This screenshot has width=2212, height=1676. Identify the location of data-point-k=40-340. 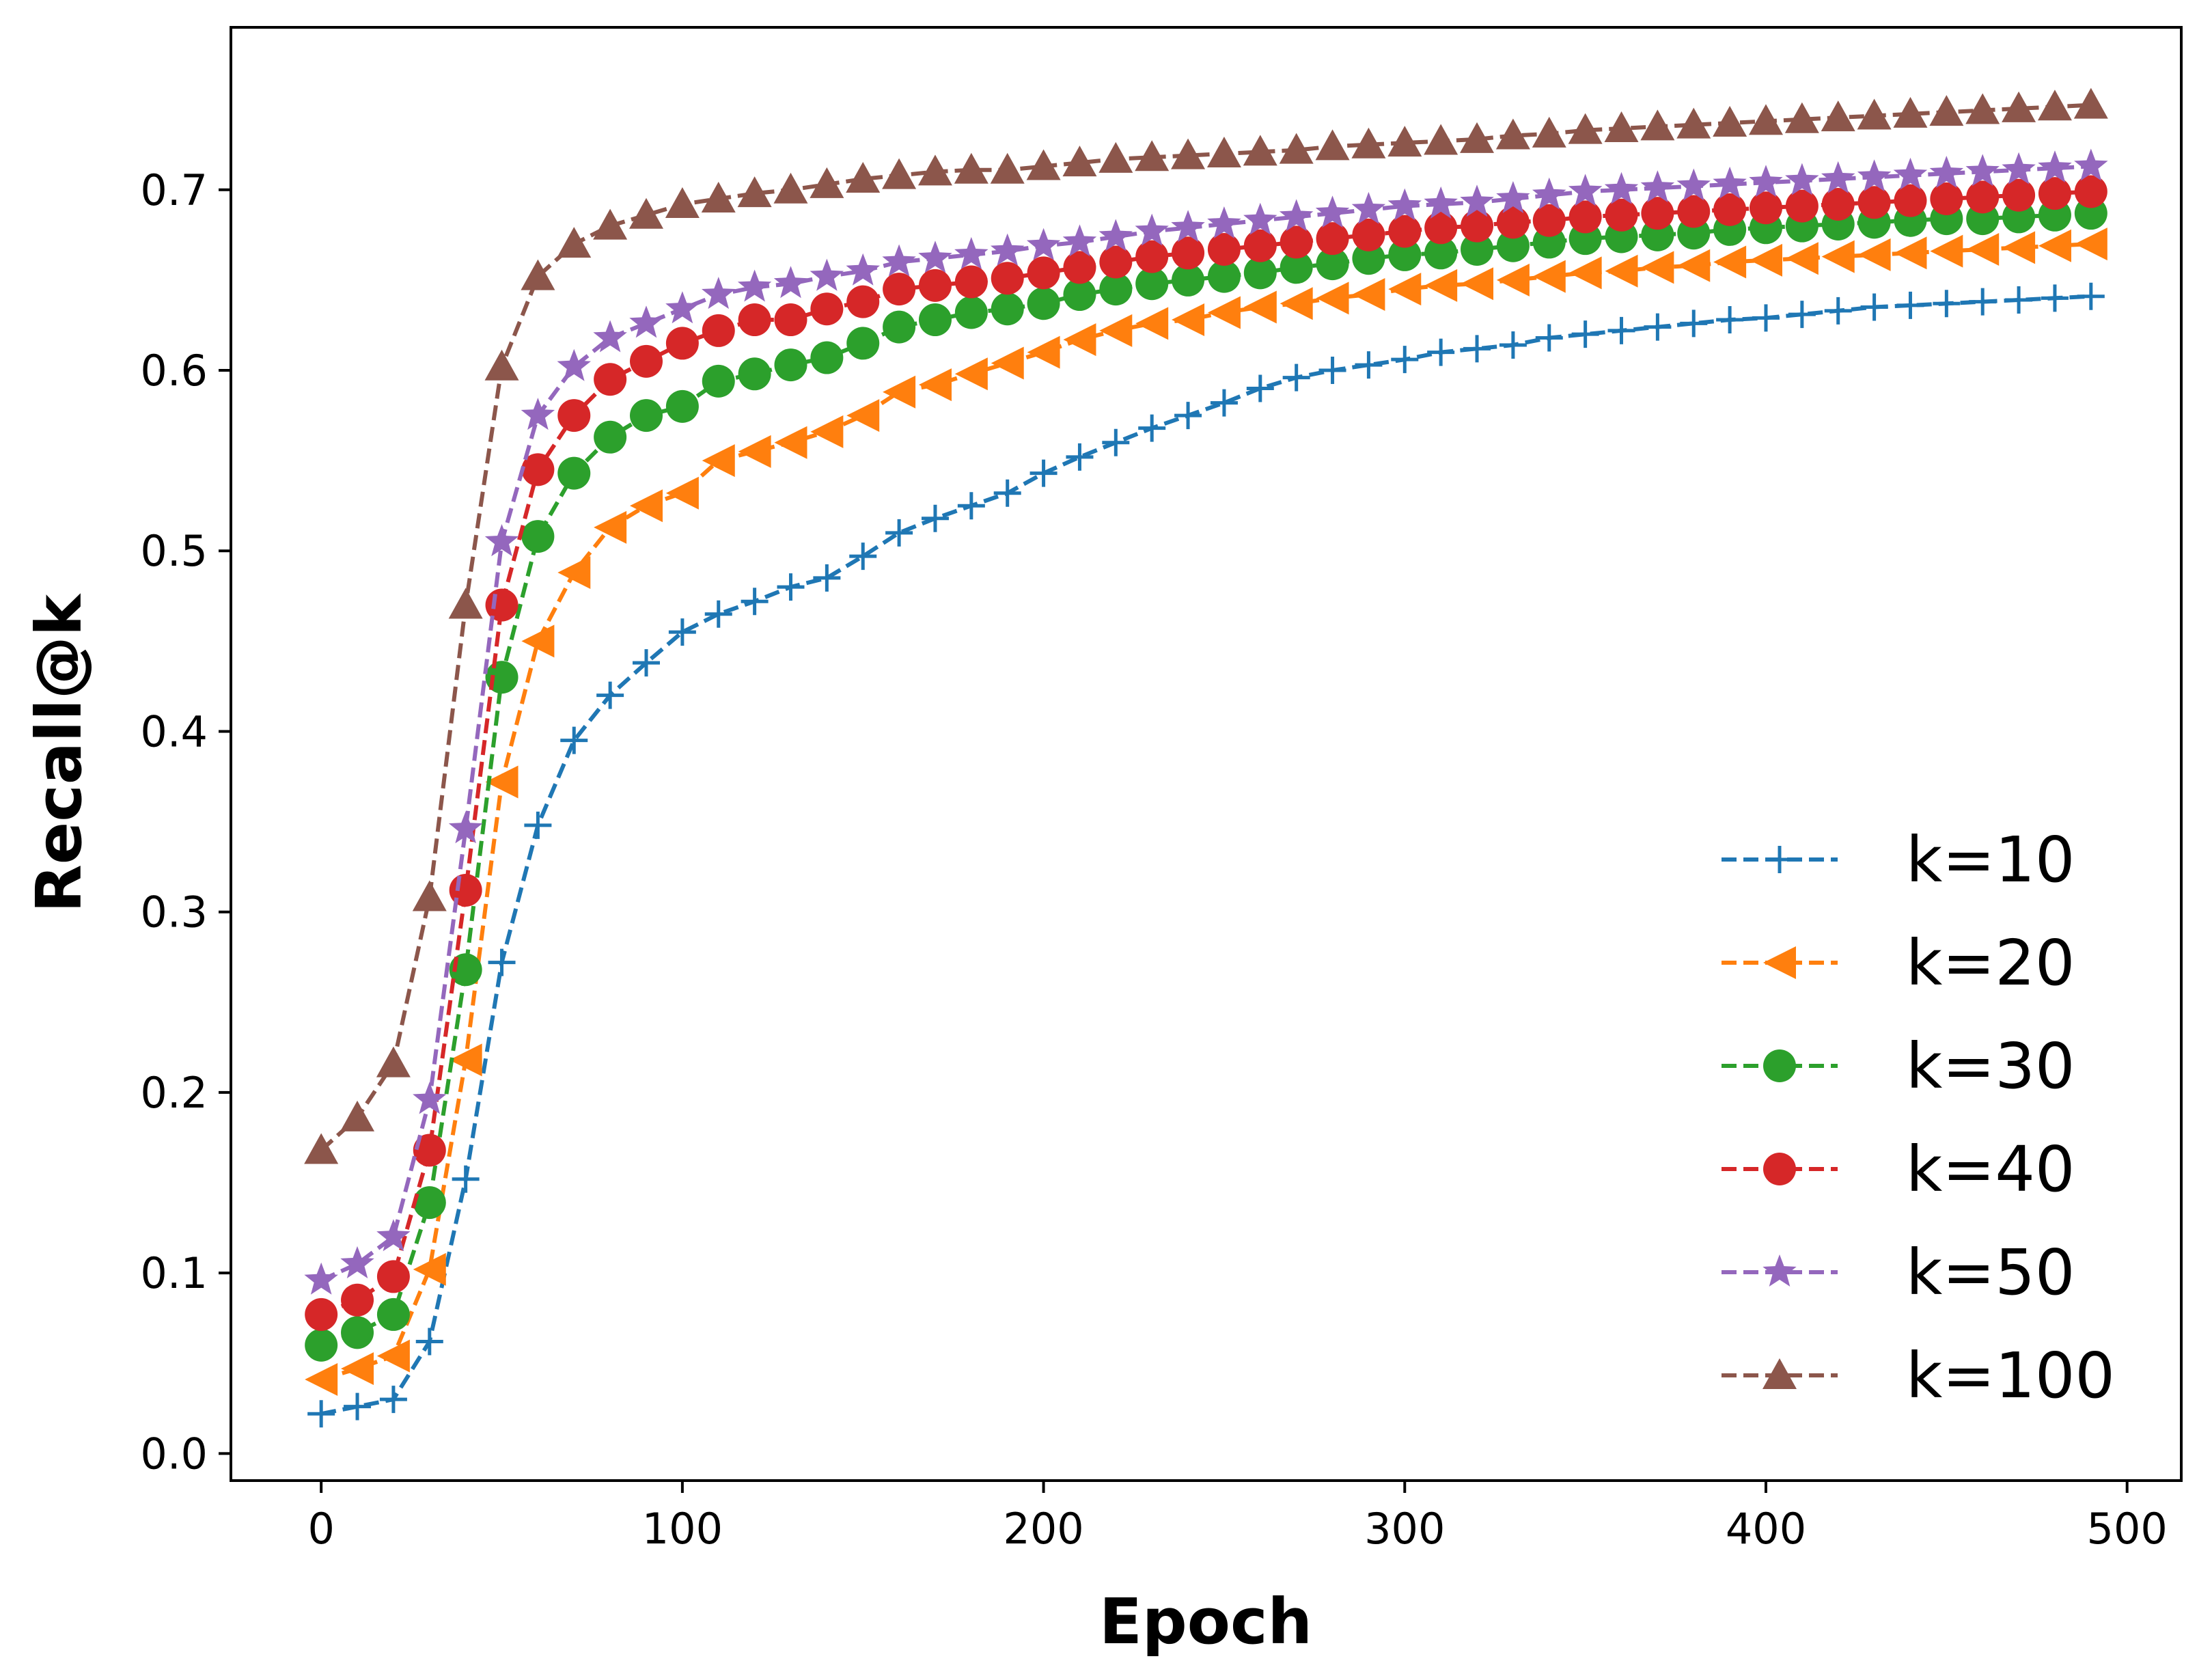
(1549, 220).